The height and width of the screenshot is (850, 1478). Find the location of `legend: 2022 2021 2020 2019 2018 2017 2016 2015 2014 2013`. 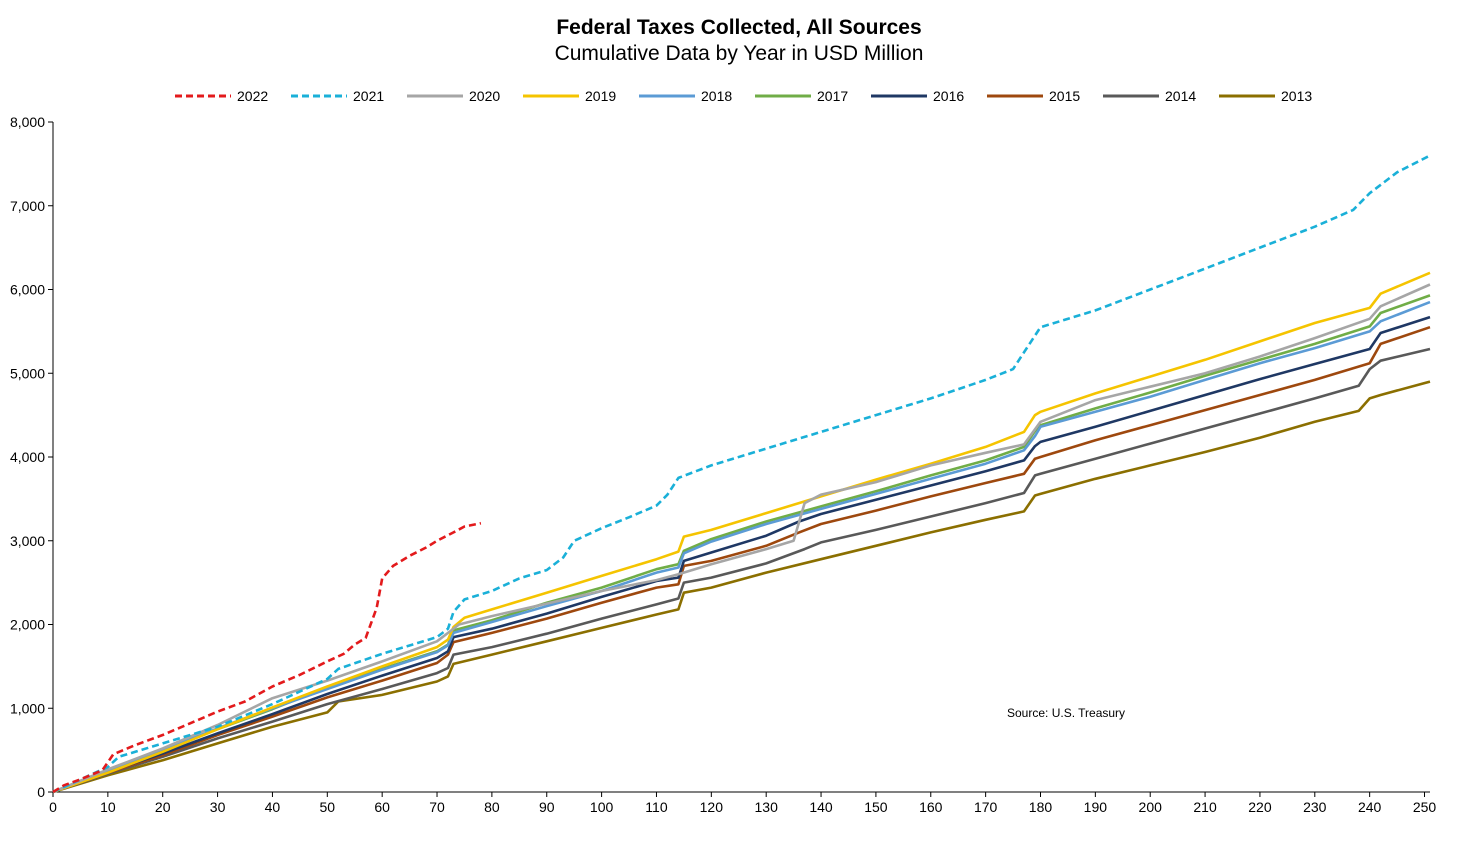

legend: 2022 2021 2020 2019 2018 2017 2016 2015 2014 2013 is located at coordinates (739, 96).